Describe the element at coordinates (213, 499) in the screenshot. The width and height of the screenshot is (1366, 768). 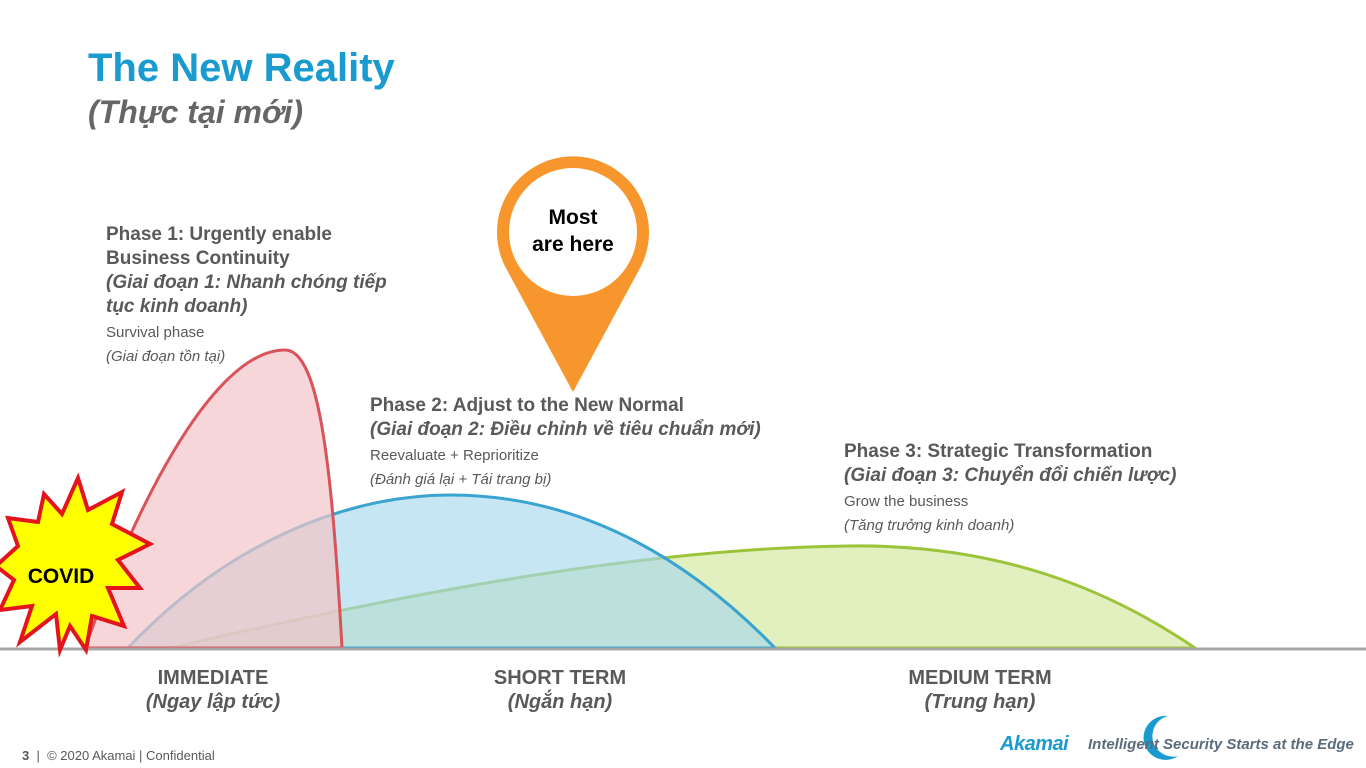
I see `phase1-curve` at that location.